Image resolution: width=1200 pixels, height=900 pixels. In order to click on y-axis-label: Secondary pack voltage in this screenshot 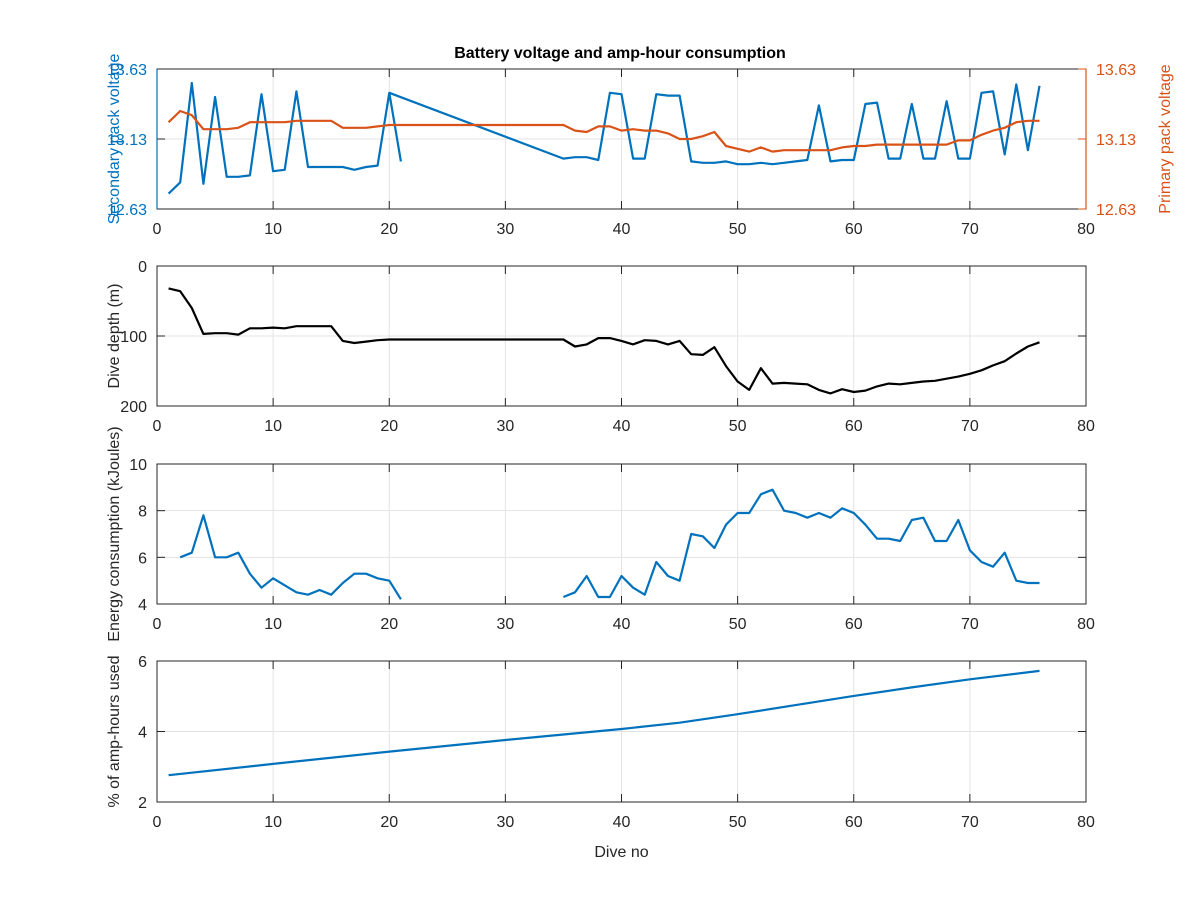, I will do `click(114, 139)`.